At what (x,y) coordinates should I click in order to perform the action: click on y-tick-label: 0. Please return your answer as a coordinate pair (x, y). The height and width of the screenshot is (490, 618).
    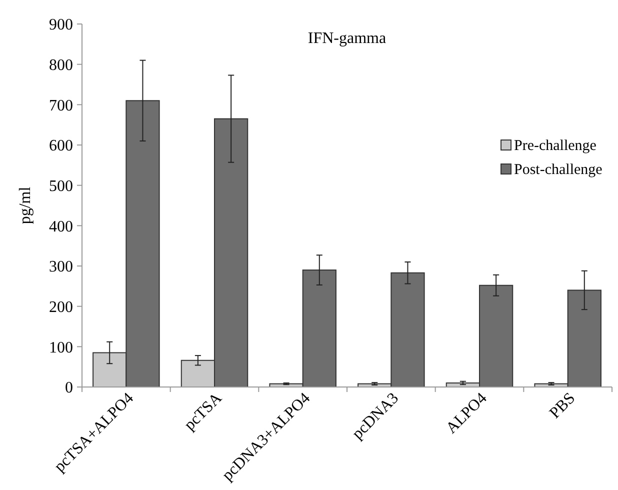
    Looking at the image, I should click on (69, 388).